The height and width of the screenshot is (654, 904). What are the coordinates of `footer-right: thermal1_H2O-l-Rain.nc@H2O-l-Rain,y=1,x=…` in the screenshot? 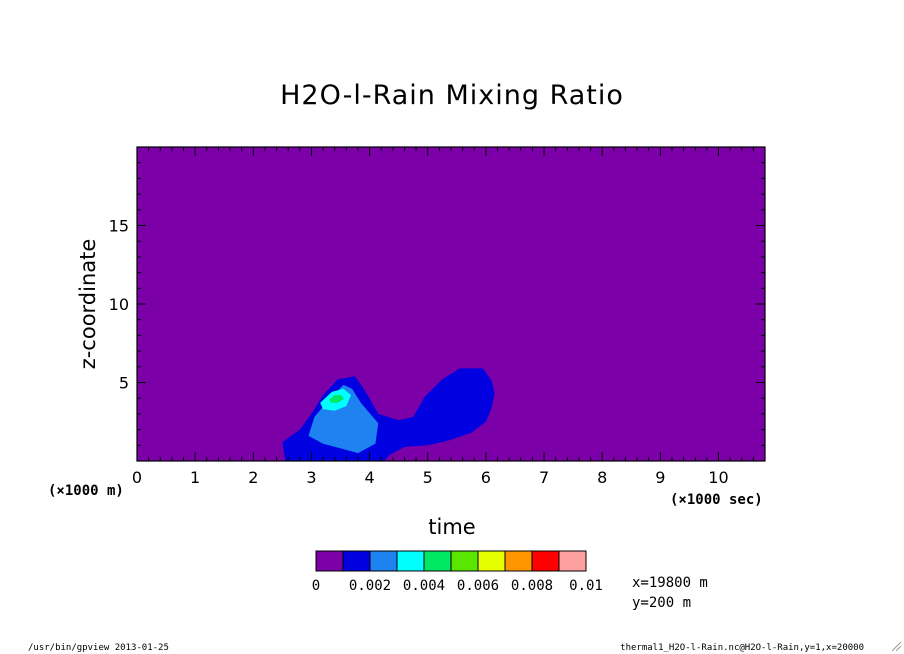 It's located at (742, 648).